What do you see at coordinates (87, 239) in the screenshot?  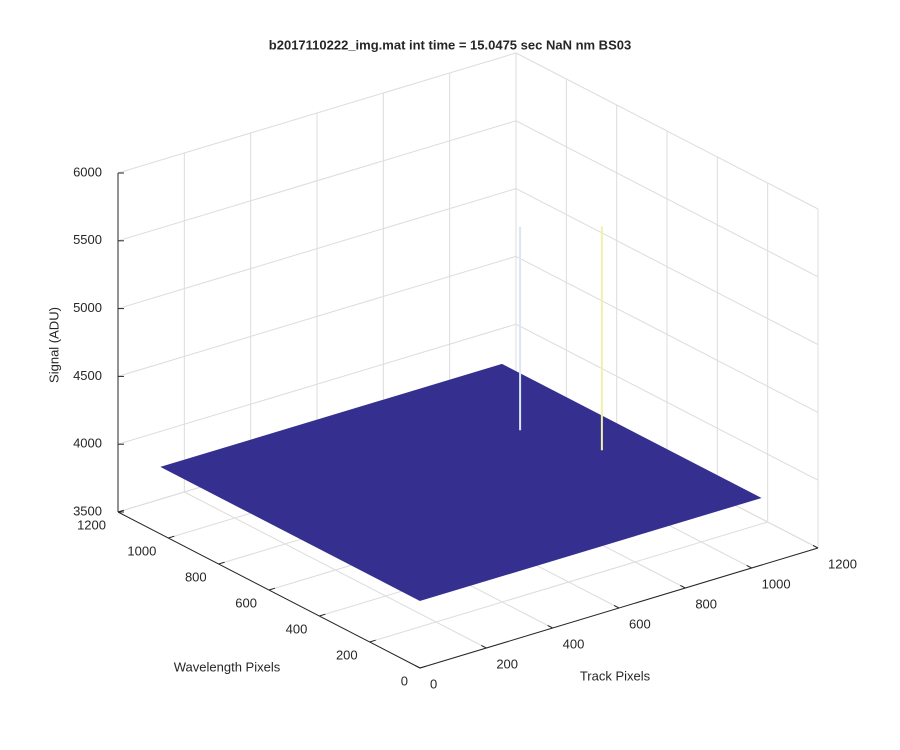 I see `z-tick-label: 5500` at bounding box center [87, 239].